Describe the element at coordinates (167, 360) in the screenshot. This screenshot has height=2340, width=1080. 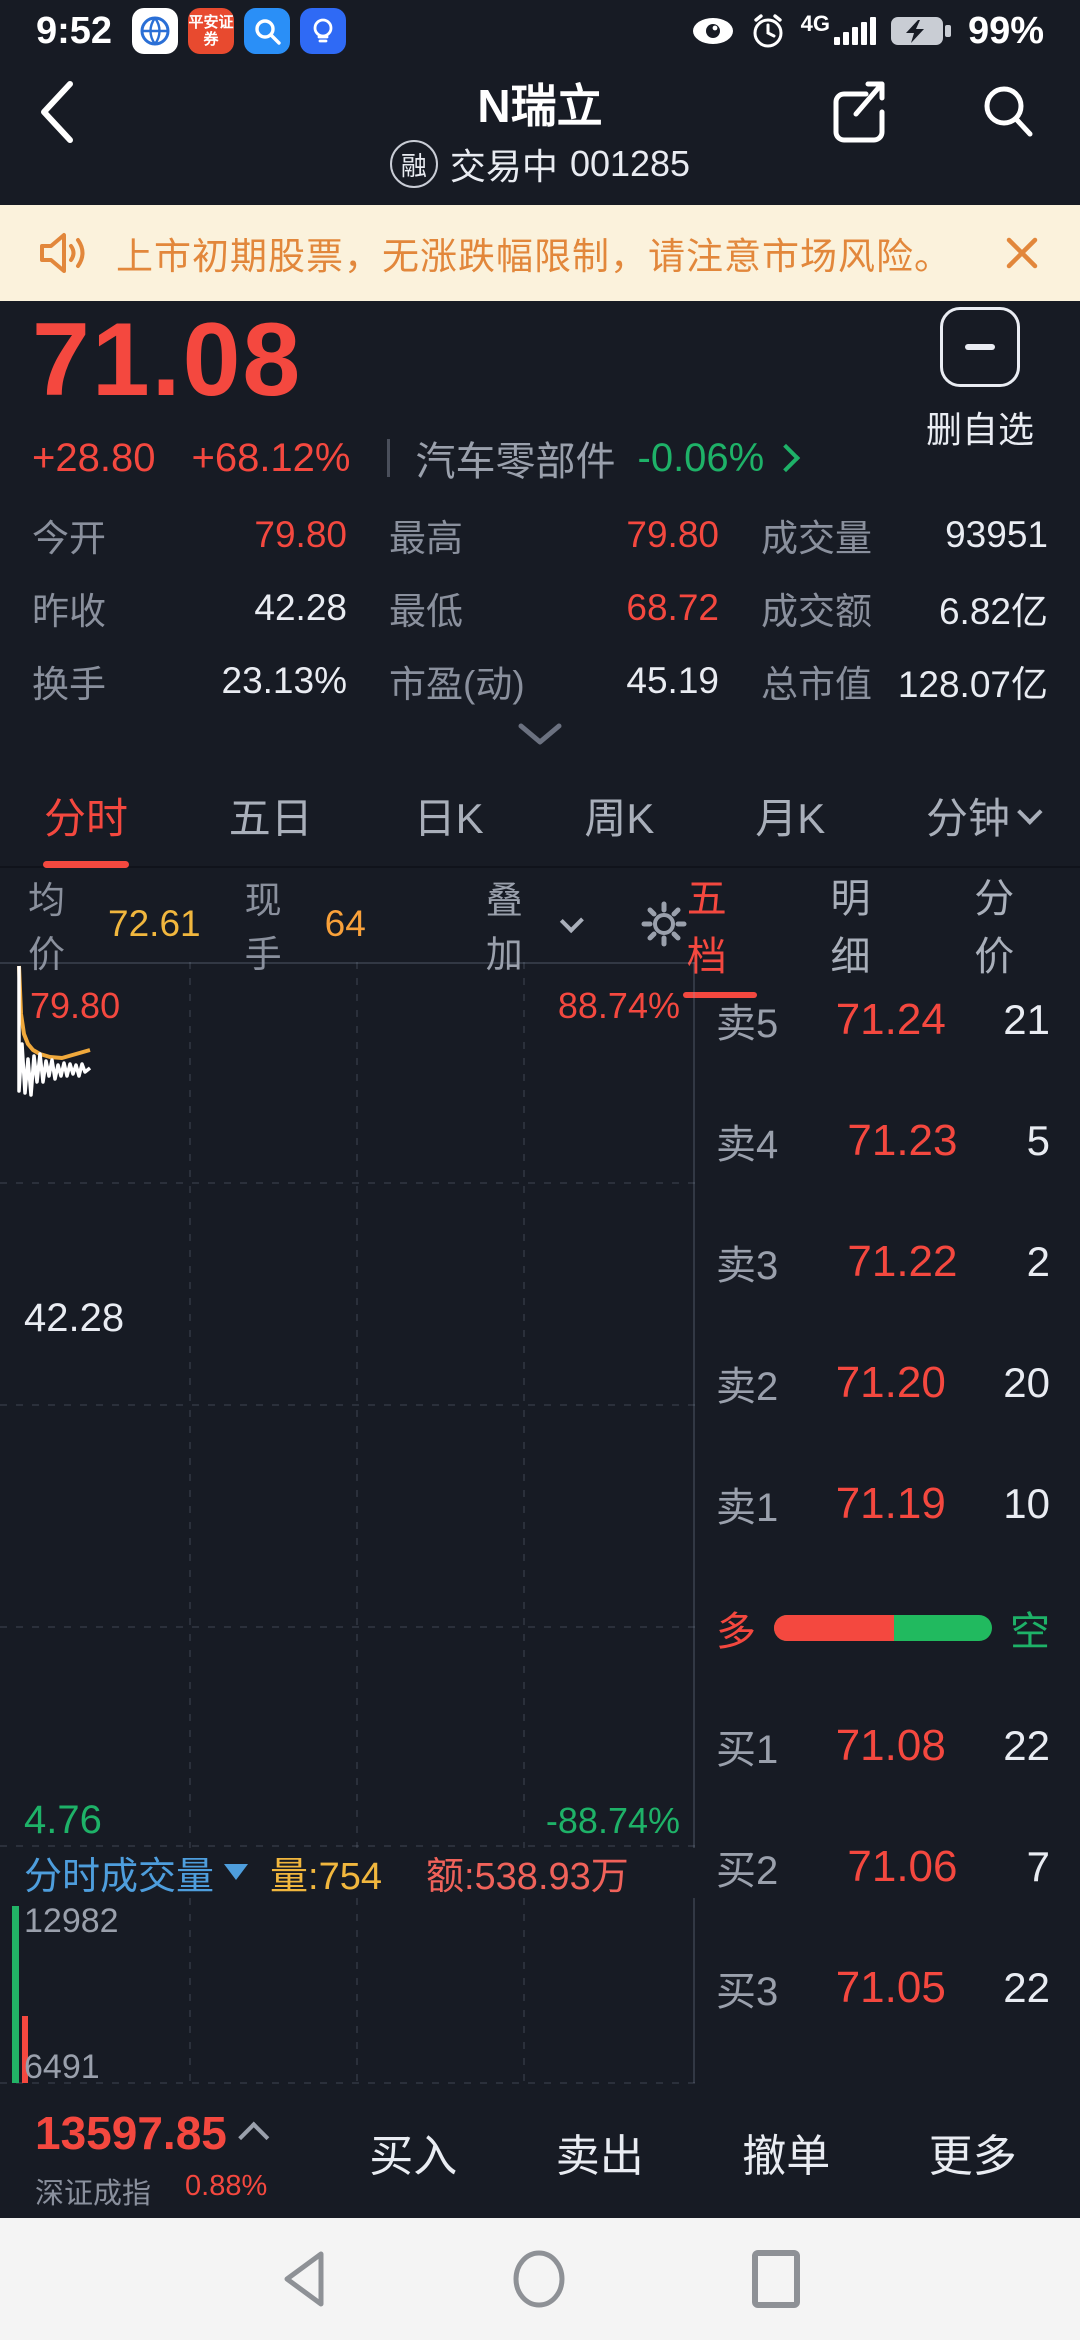
I see `last-price: 71.08` at that location.